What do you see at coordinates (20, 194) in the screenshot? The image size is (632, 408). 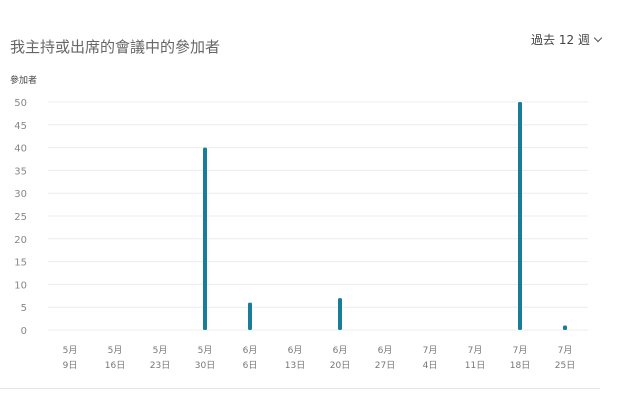 I see `y-tick-label: 30` at bounding box center [20, 194].